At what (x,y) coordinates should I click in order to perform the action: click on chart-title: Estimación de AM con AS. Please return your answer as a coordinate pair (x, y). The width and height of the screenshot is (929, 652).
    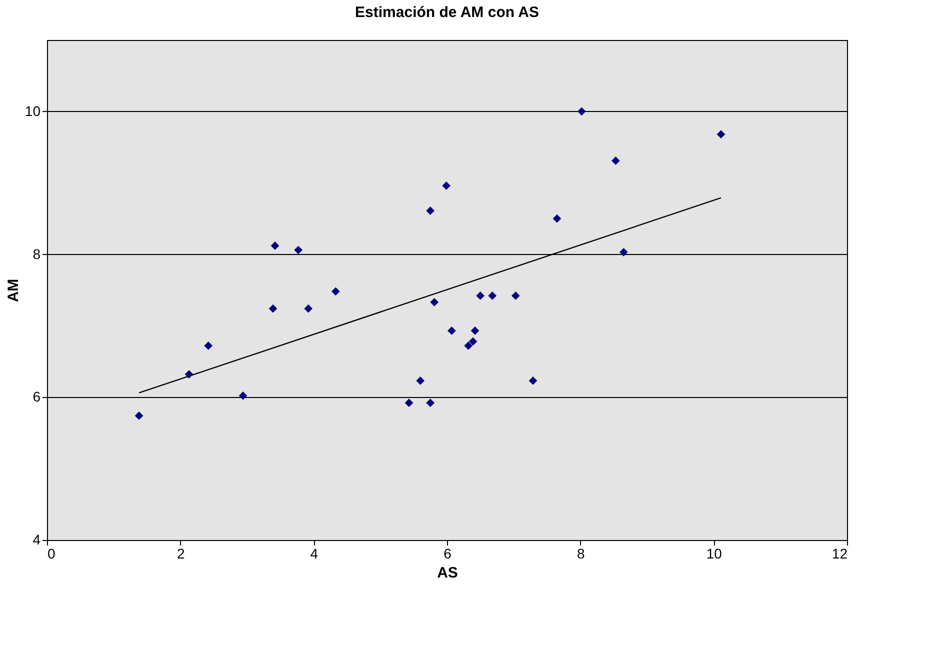
    Looking at the image, I should click on (447, 12).